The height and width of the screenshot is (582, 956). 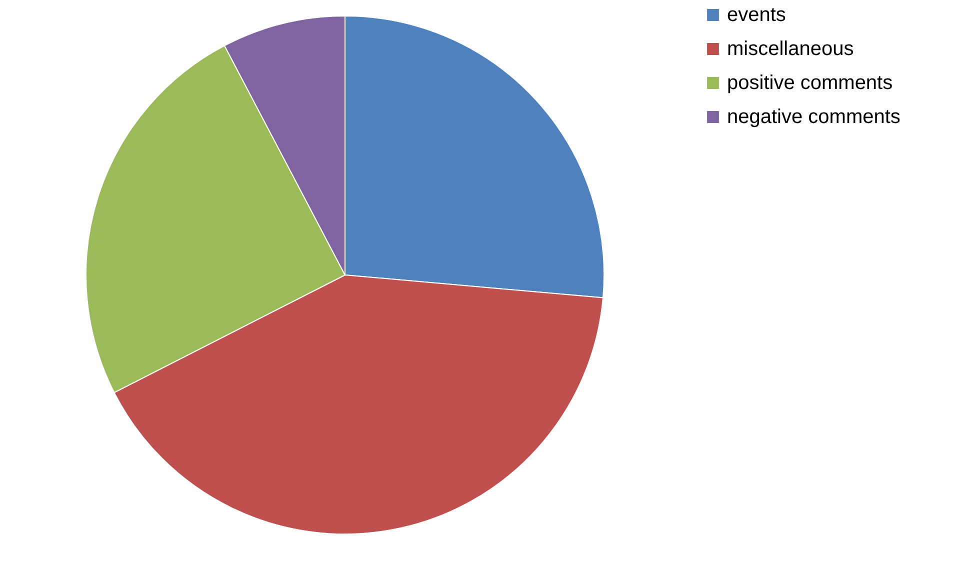 What do you see at coordinates (756, 15) in the screenshot?
I see `legend-label: events` at bounding box center [756, 15].